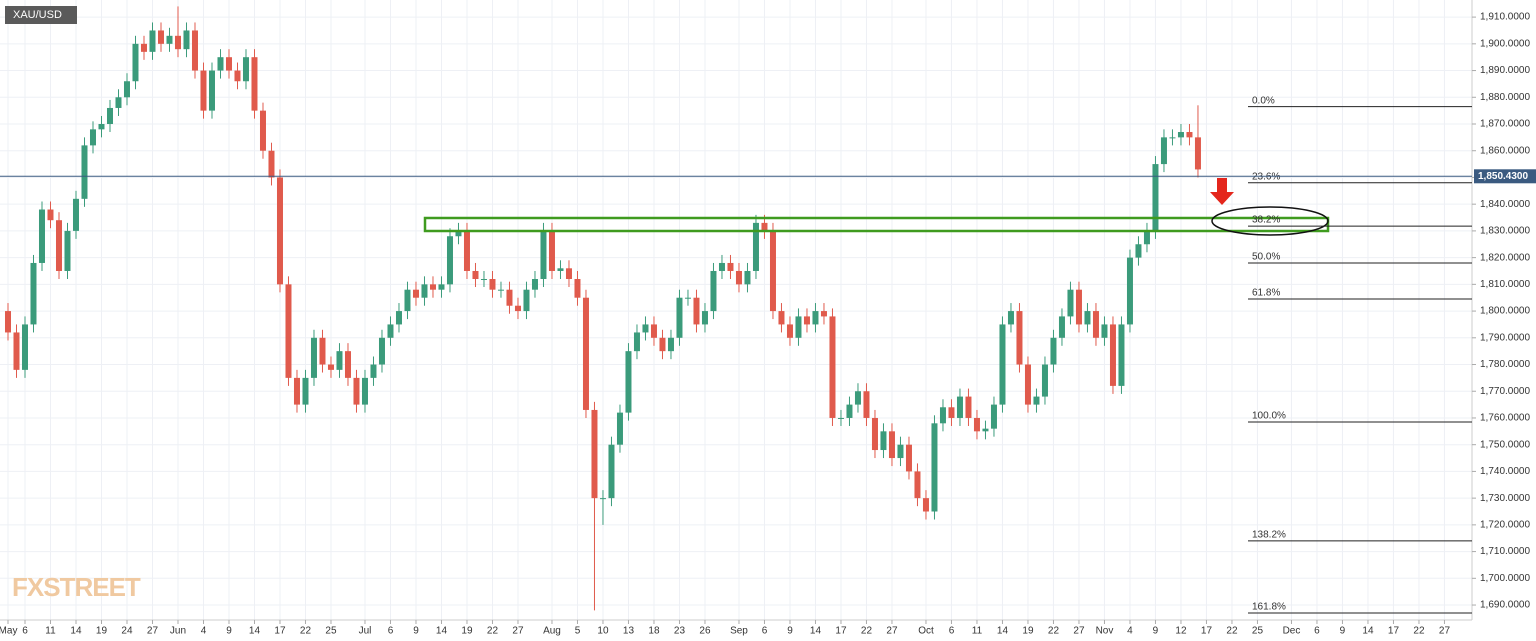  What do you see at coordinates (1505, 391) in the screenshot?
I see `y-tick-label: 1,770.0000` at bounding box center [1505, 391].